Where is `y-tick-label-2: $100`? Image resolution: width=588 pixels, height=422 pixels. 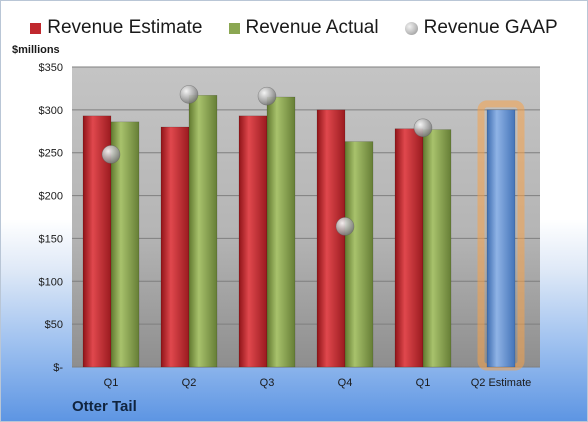
y-tick-label-2: $100 is located at coordinates (51, 282).